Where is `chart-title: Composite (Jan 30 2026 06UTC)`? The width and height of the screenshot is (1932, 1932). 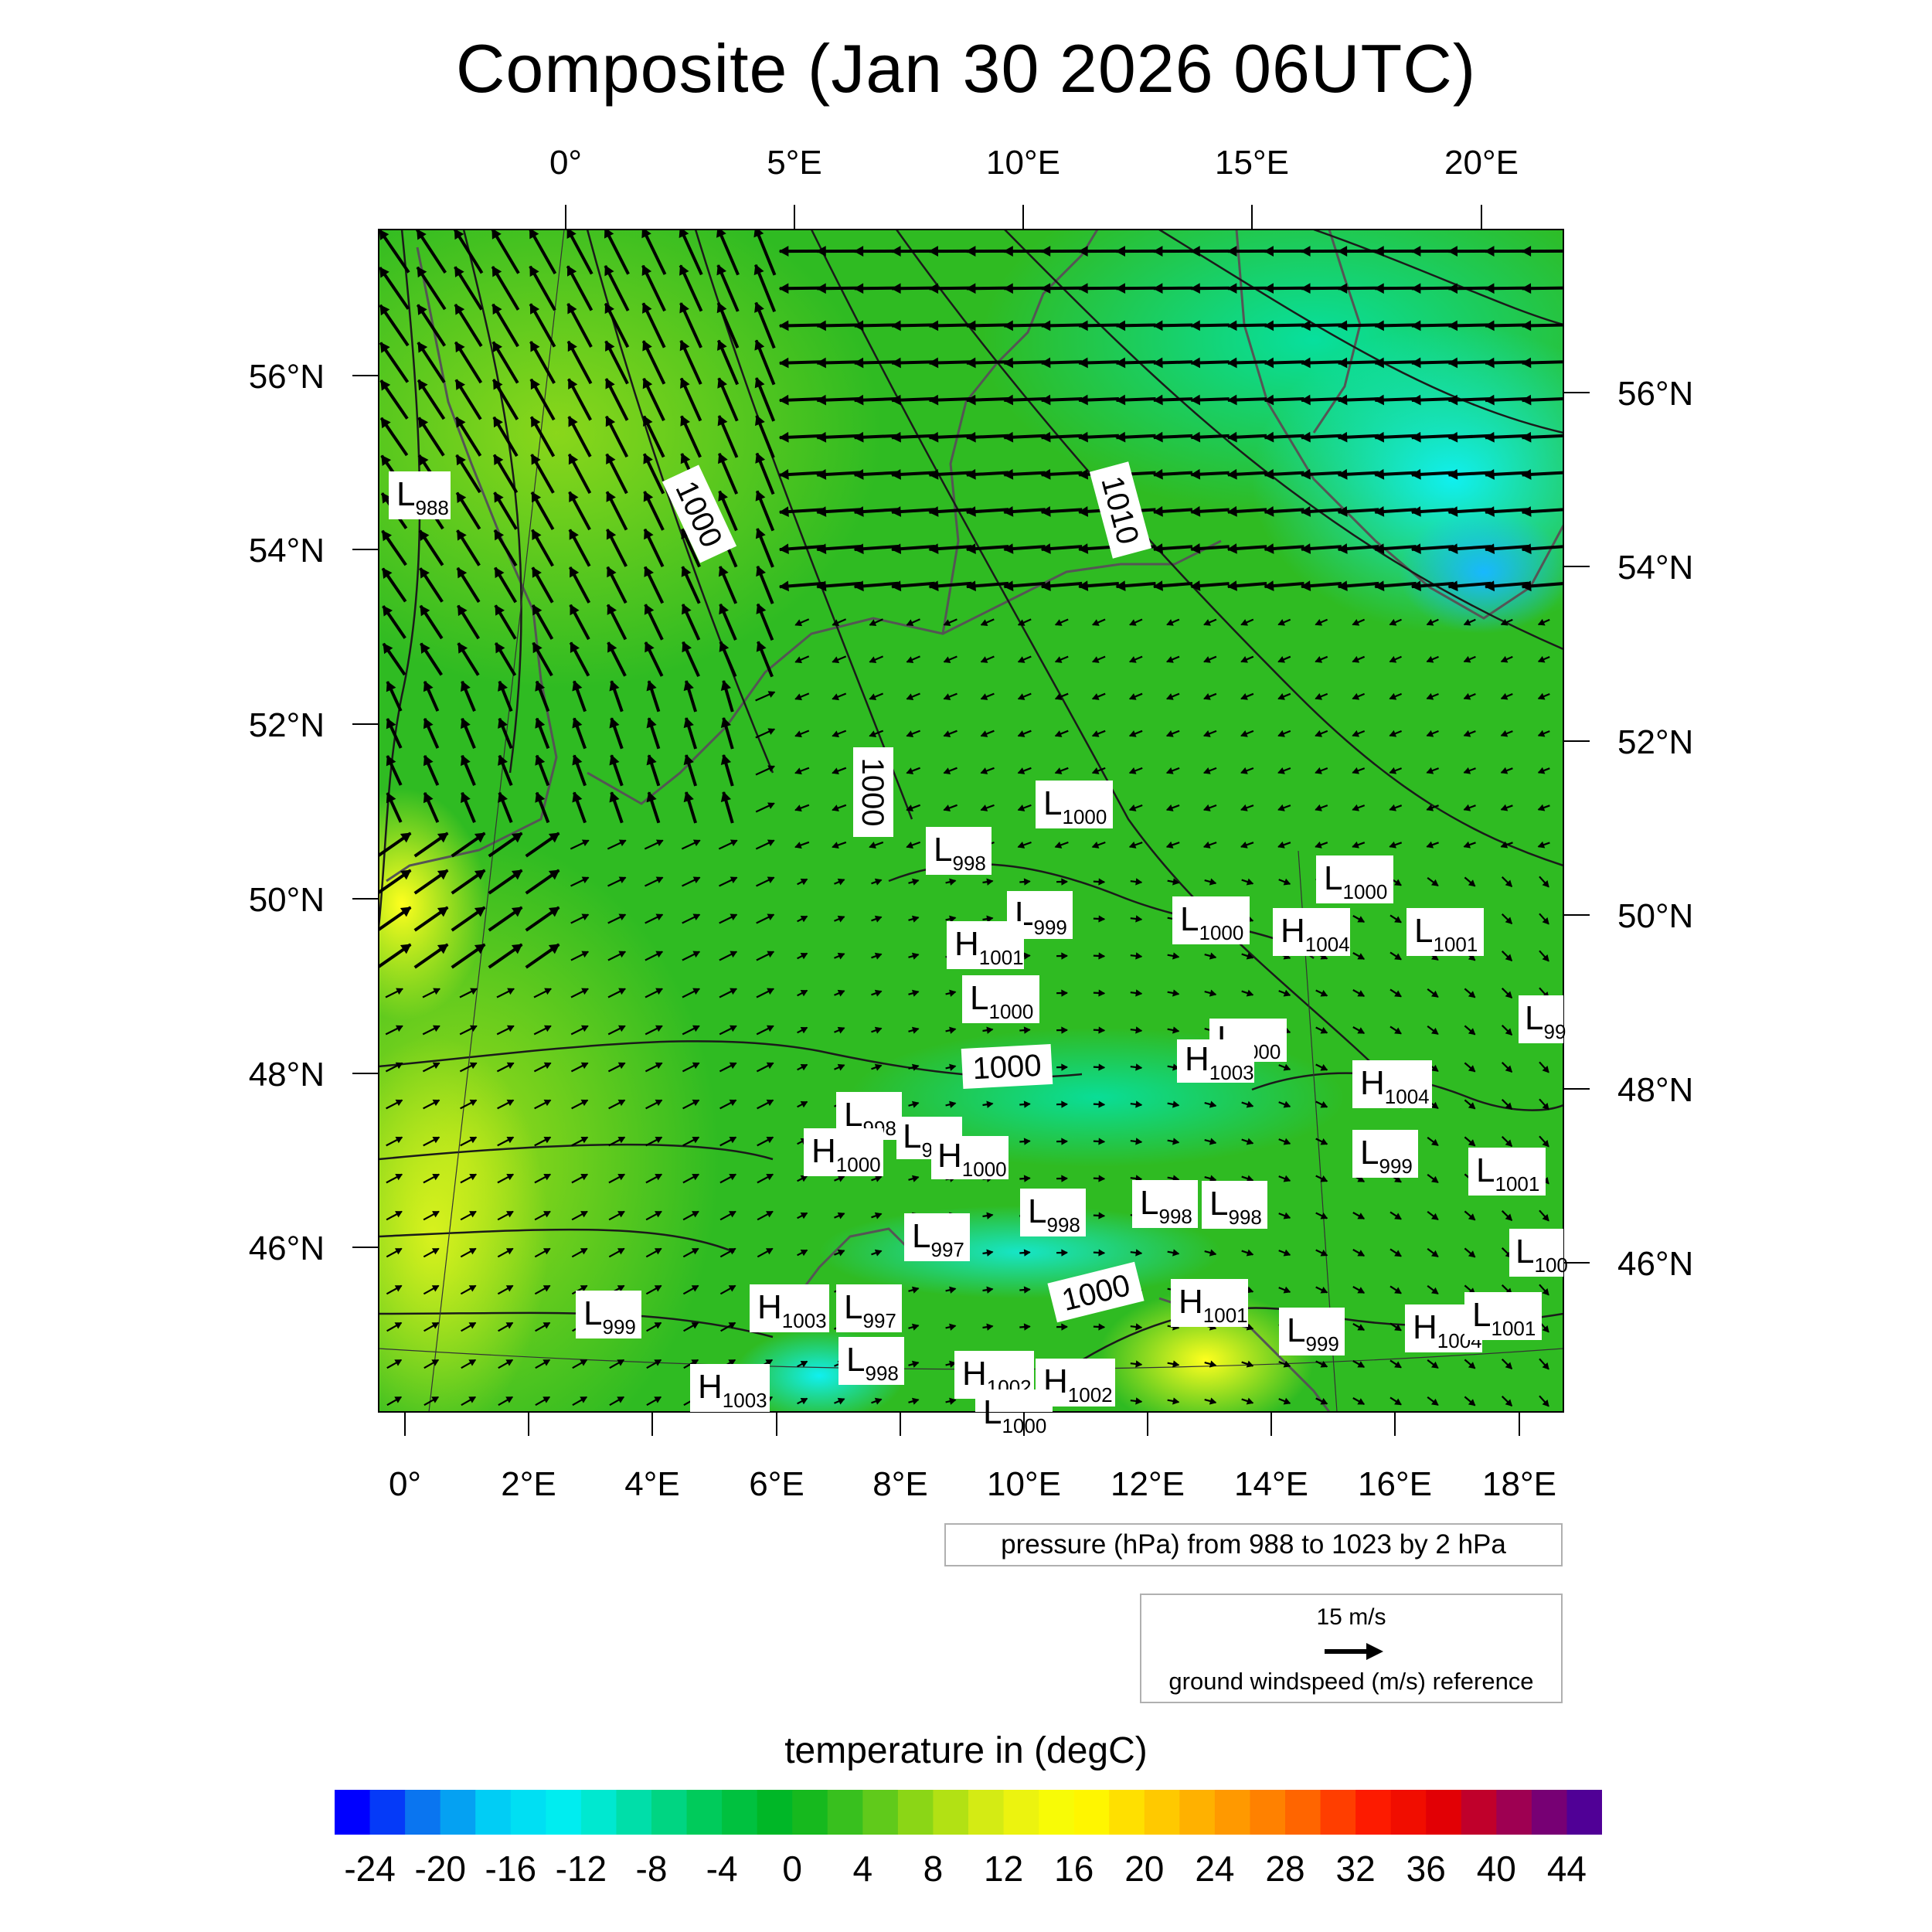
chart-title: Composite (Jan 30 2026 06UTC) is located at coordinates (966, 68).